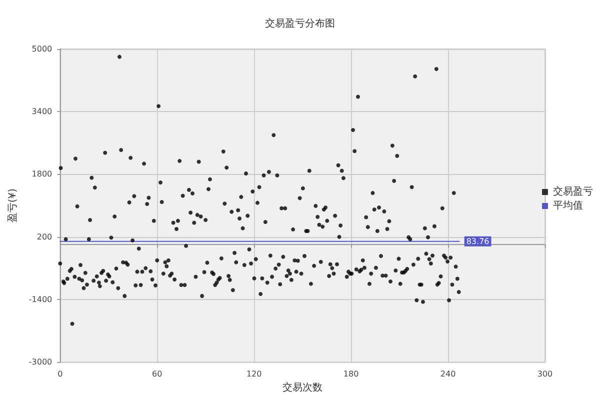 This screenshot has width=600, height=398. What do you see at coordinates (545, 374) in the screenshot?
I see `x-tick-label: 300` at bounding box center [545, 374].